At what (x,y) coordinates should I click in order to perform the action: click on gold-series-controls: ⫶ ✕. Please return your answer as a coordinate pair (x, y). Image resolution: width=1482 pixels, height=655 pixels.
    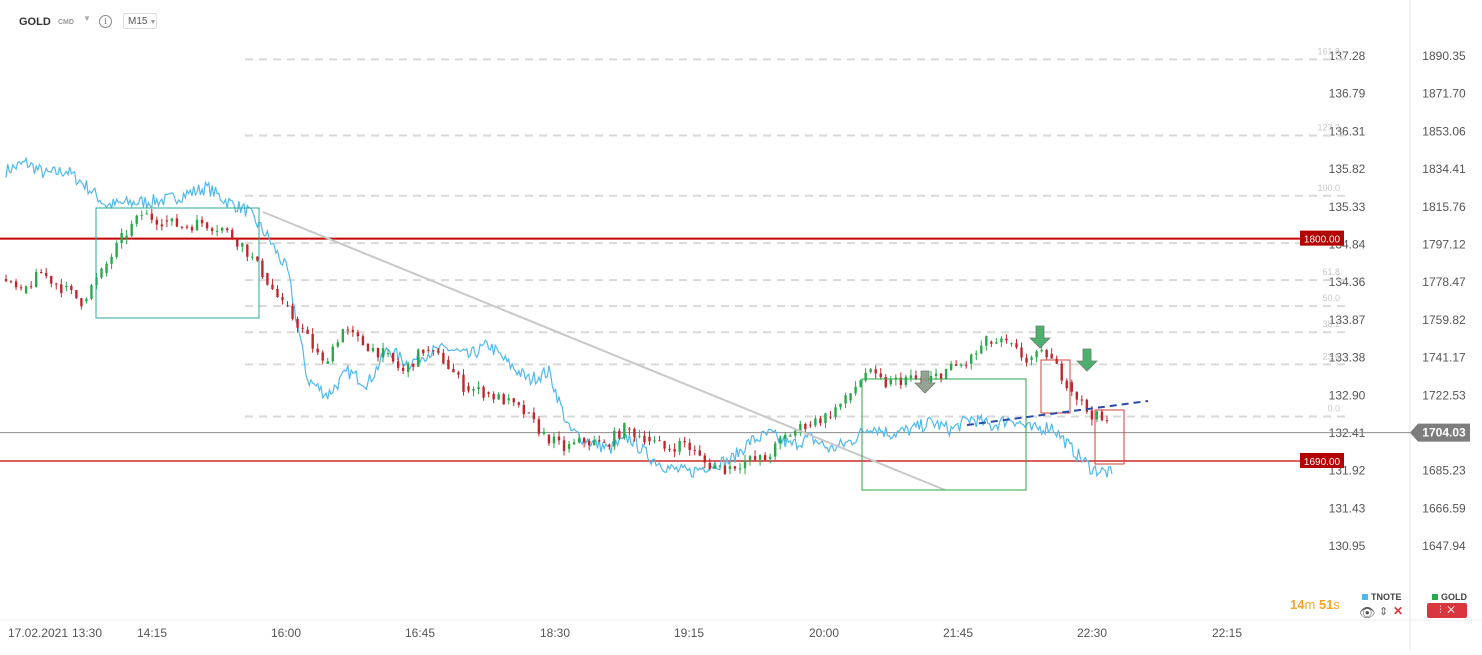
    Looking at the image, I should click on (1447, 610).